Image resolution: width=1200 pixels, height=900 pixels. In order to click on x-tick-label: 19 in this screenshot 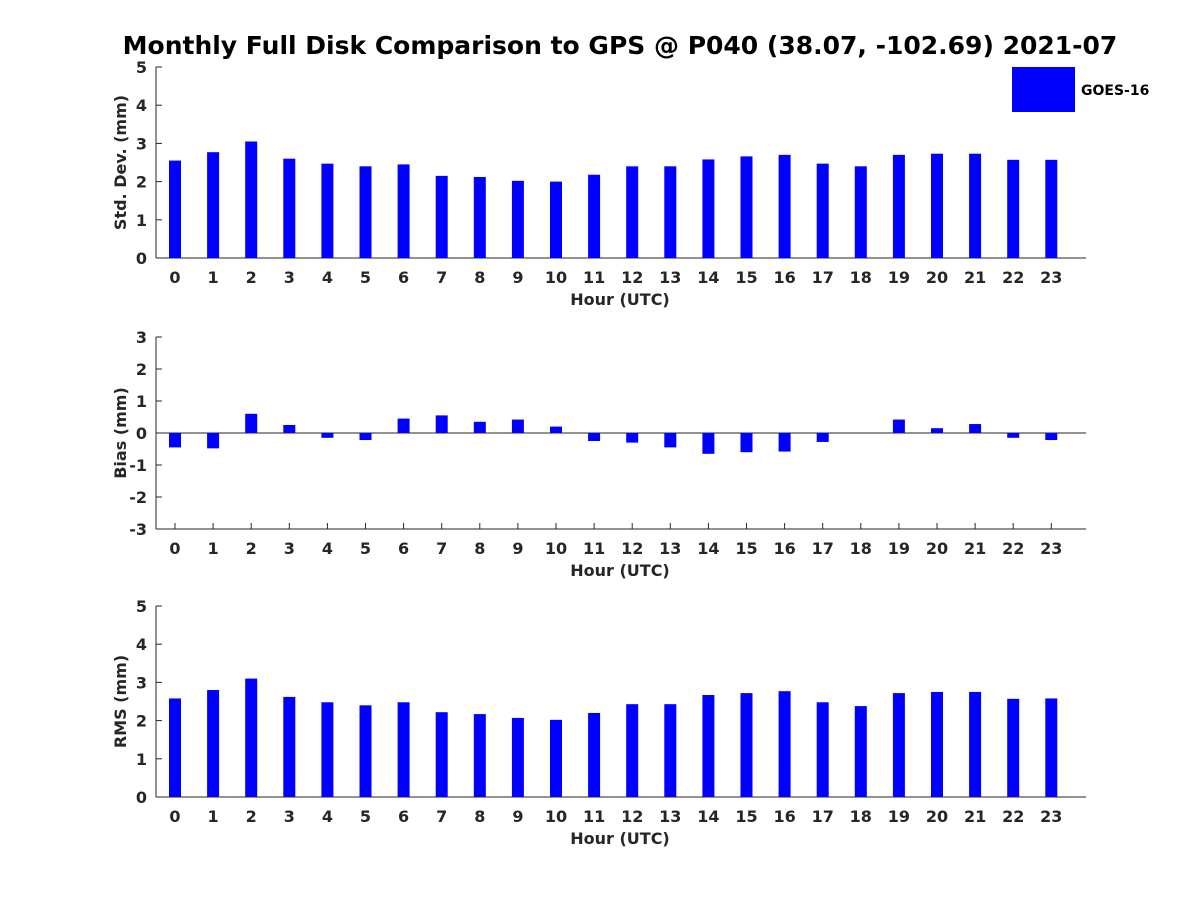, I will do `click(899, 277)`.